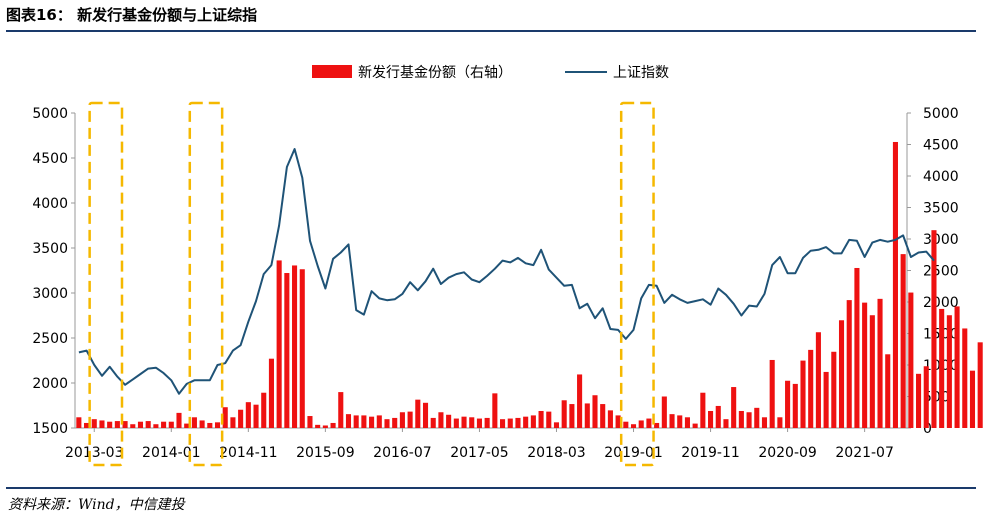 This screenshot has width=985, height=521. Describe the element at coordinates (941, 146) in the screenshot. I see `y-right-tick-label: 4500` at that location.